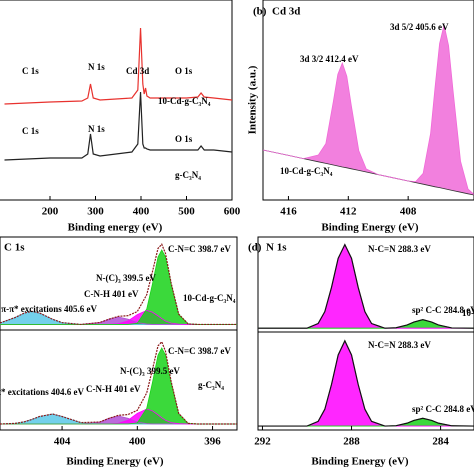  Describe the element at coordinates (49, 309) in the screenshot. I see `annotation: π-π* excitations 405.6 eV` at that location.